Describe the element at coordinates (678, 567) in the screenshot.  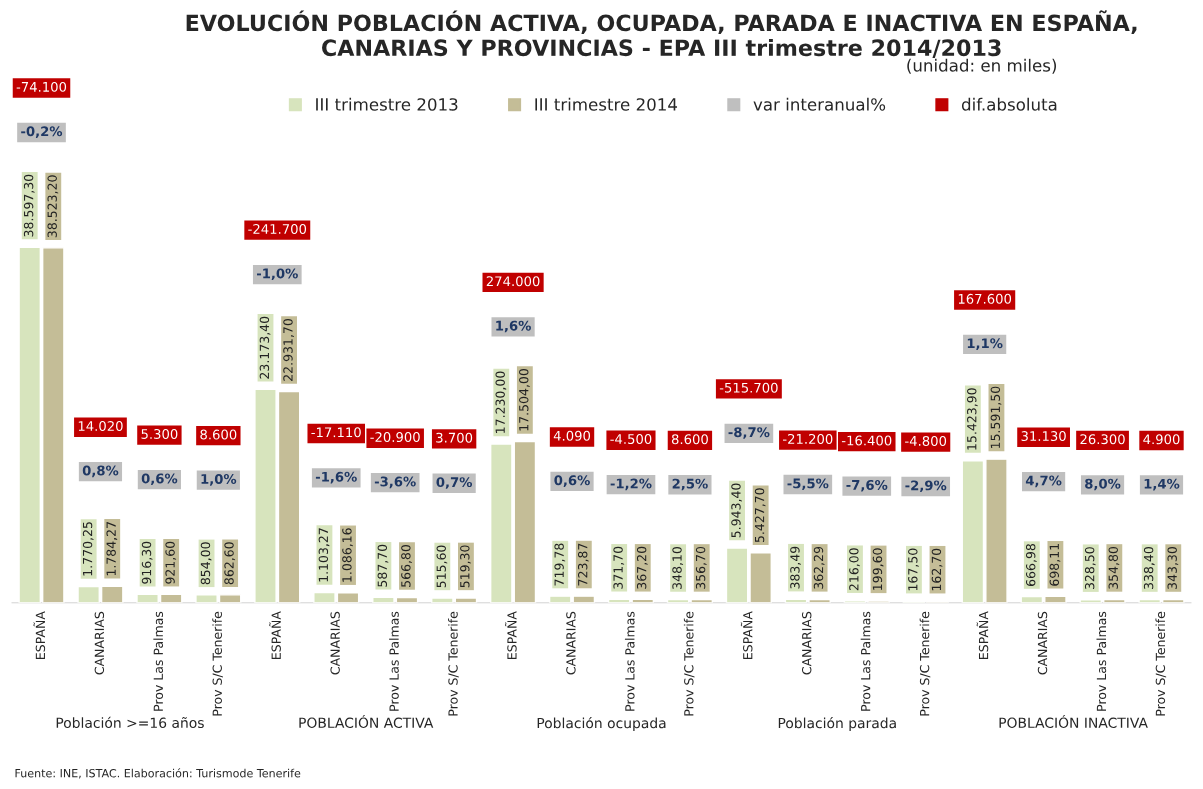
I see `data-label: 348,10` at that location.